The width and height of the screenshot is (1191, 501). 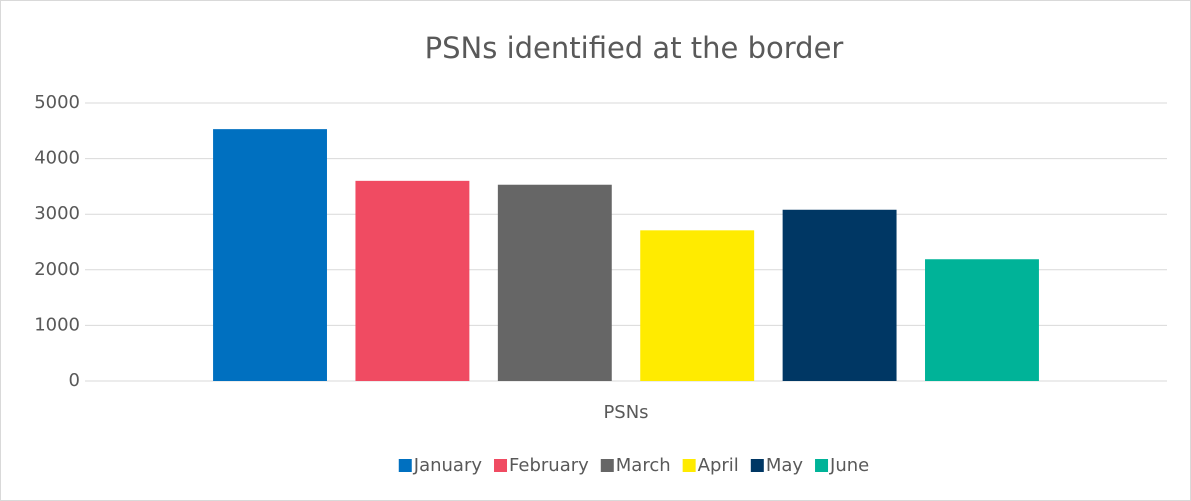 I want to click on y-tick-label: 5000, so click(x=57, y=102).